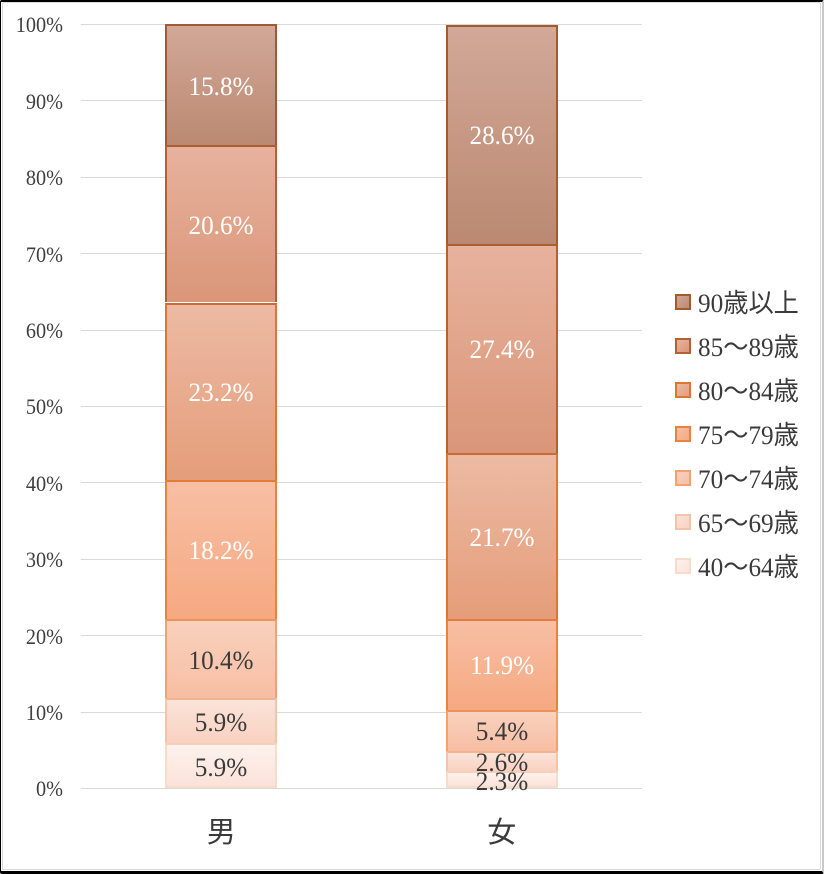  Describe the element at coordinates (361, 330) in the screenshot. I see `gridline-60%` at that location.